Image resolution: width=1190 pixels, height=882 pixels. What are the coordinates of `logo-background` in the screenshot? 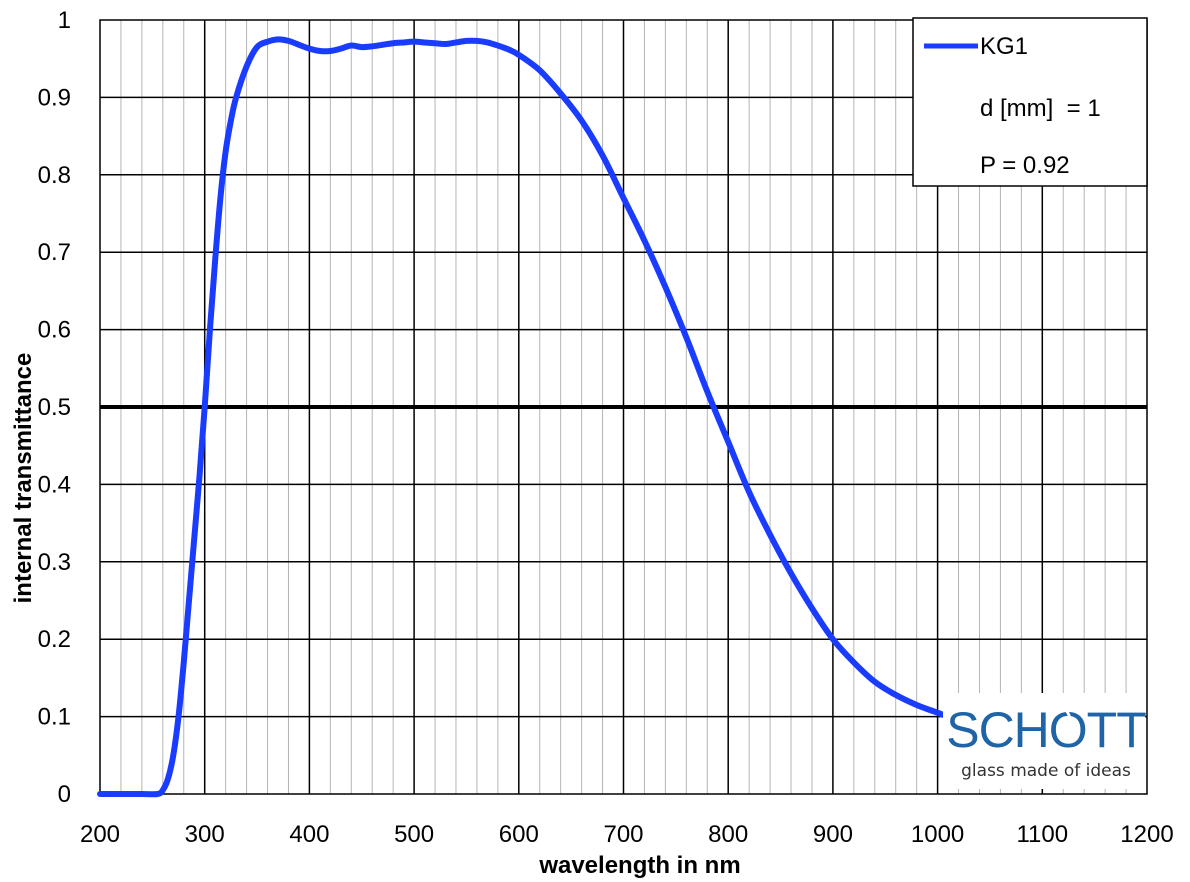 It's located at (1044, 741).